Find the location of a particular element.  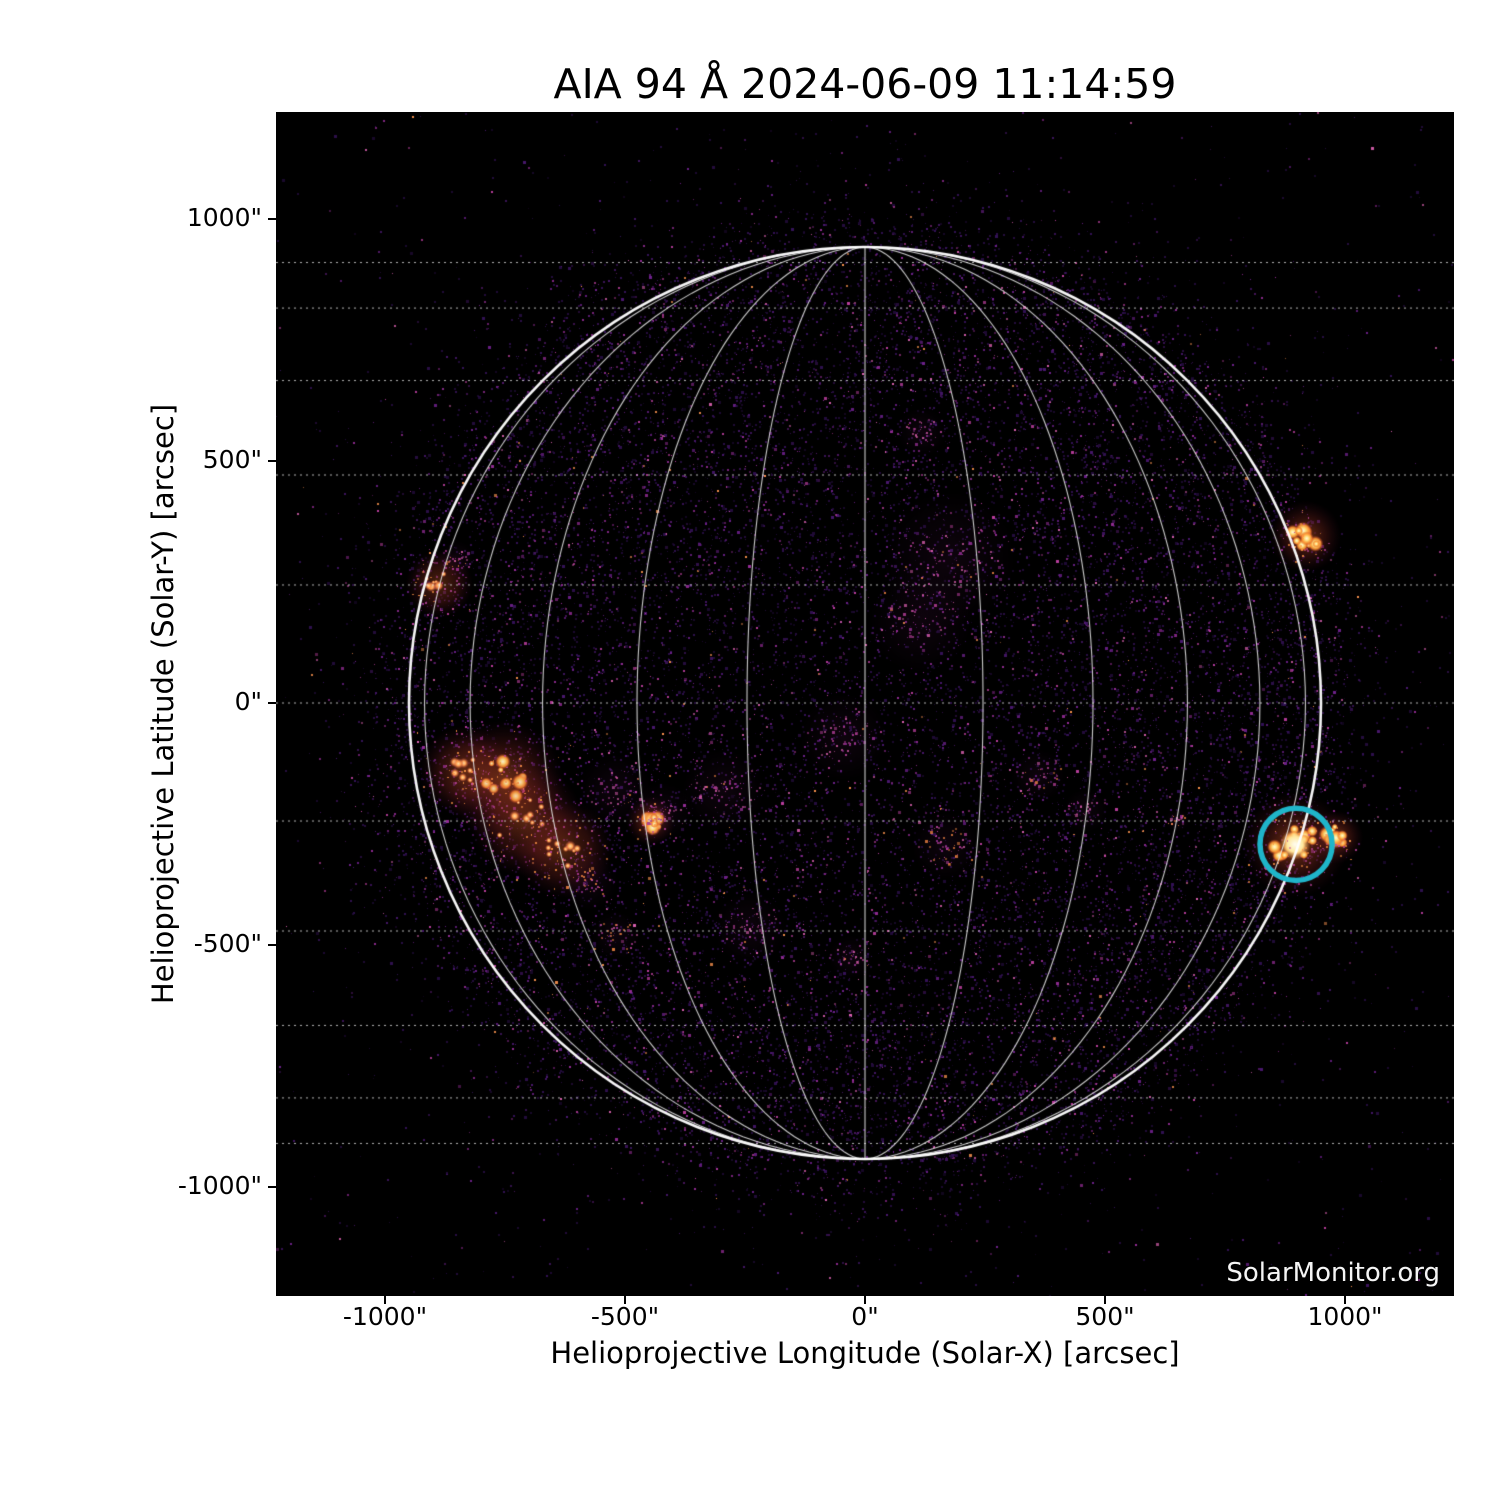

x-tick-label: -500" is located at coordinates (625, 1316).